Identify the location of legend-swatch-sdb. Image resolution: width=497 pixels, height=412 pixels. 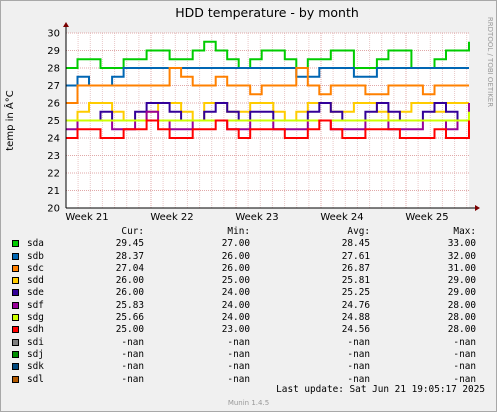
(15, 256).